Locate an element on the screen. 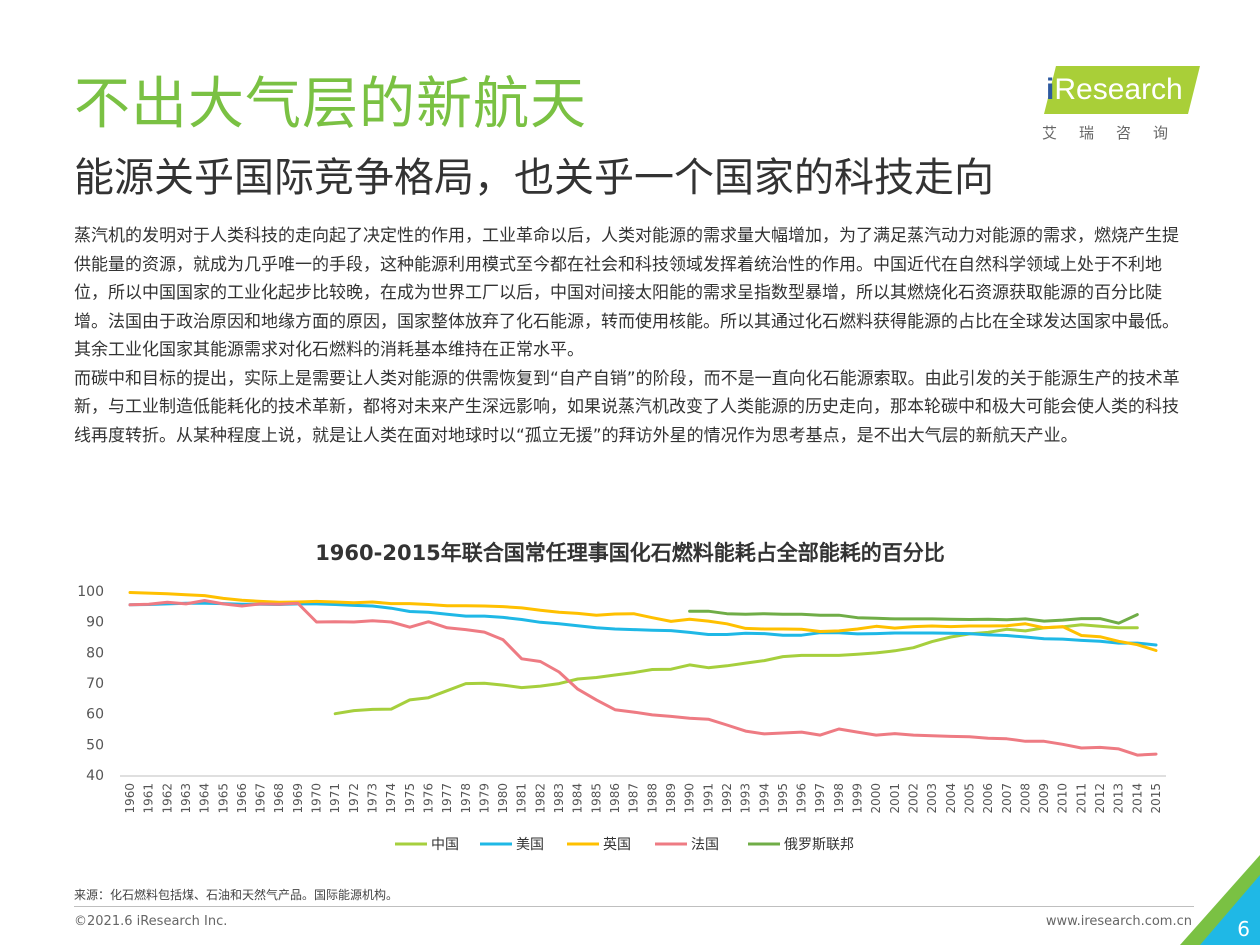 The width and height of the screenshot is (1260, 945). footer-divider is located at coordinates (634, 906).